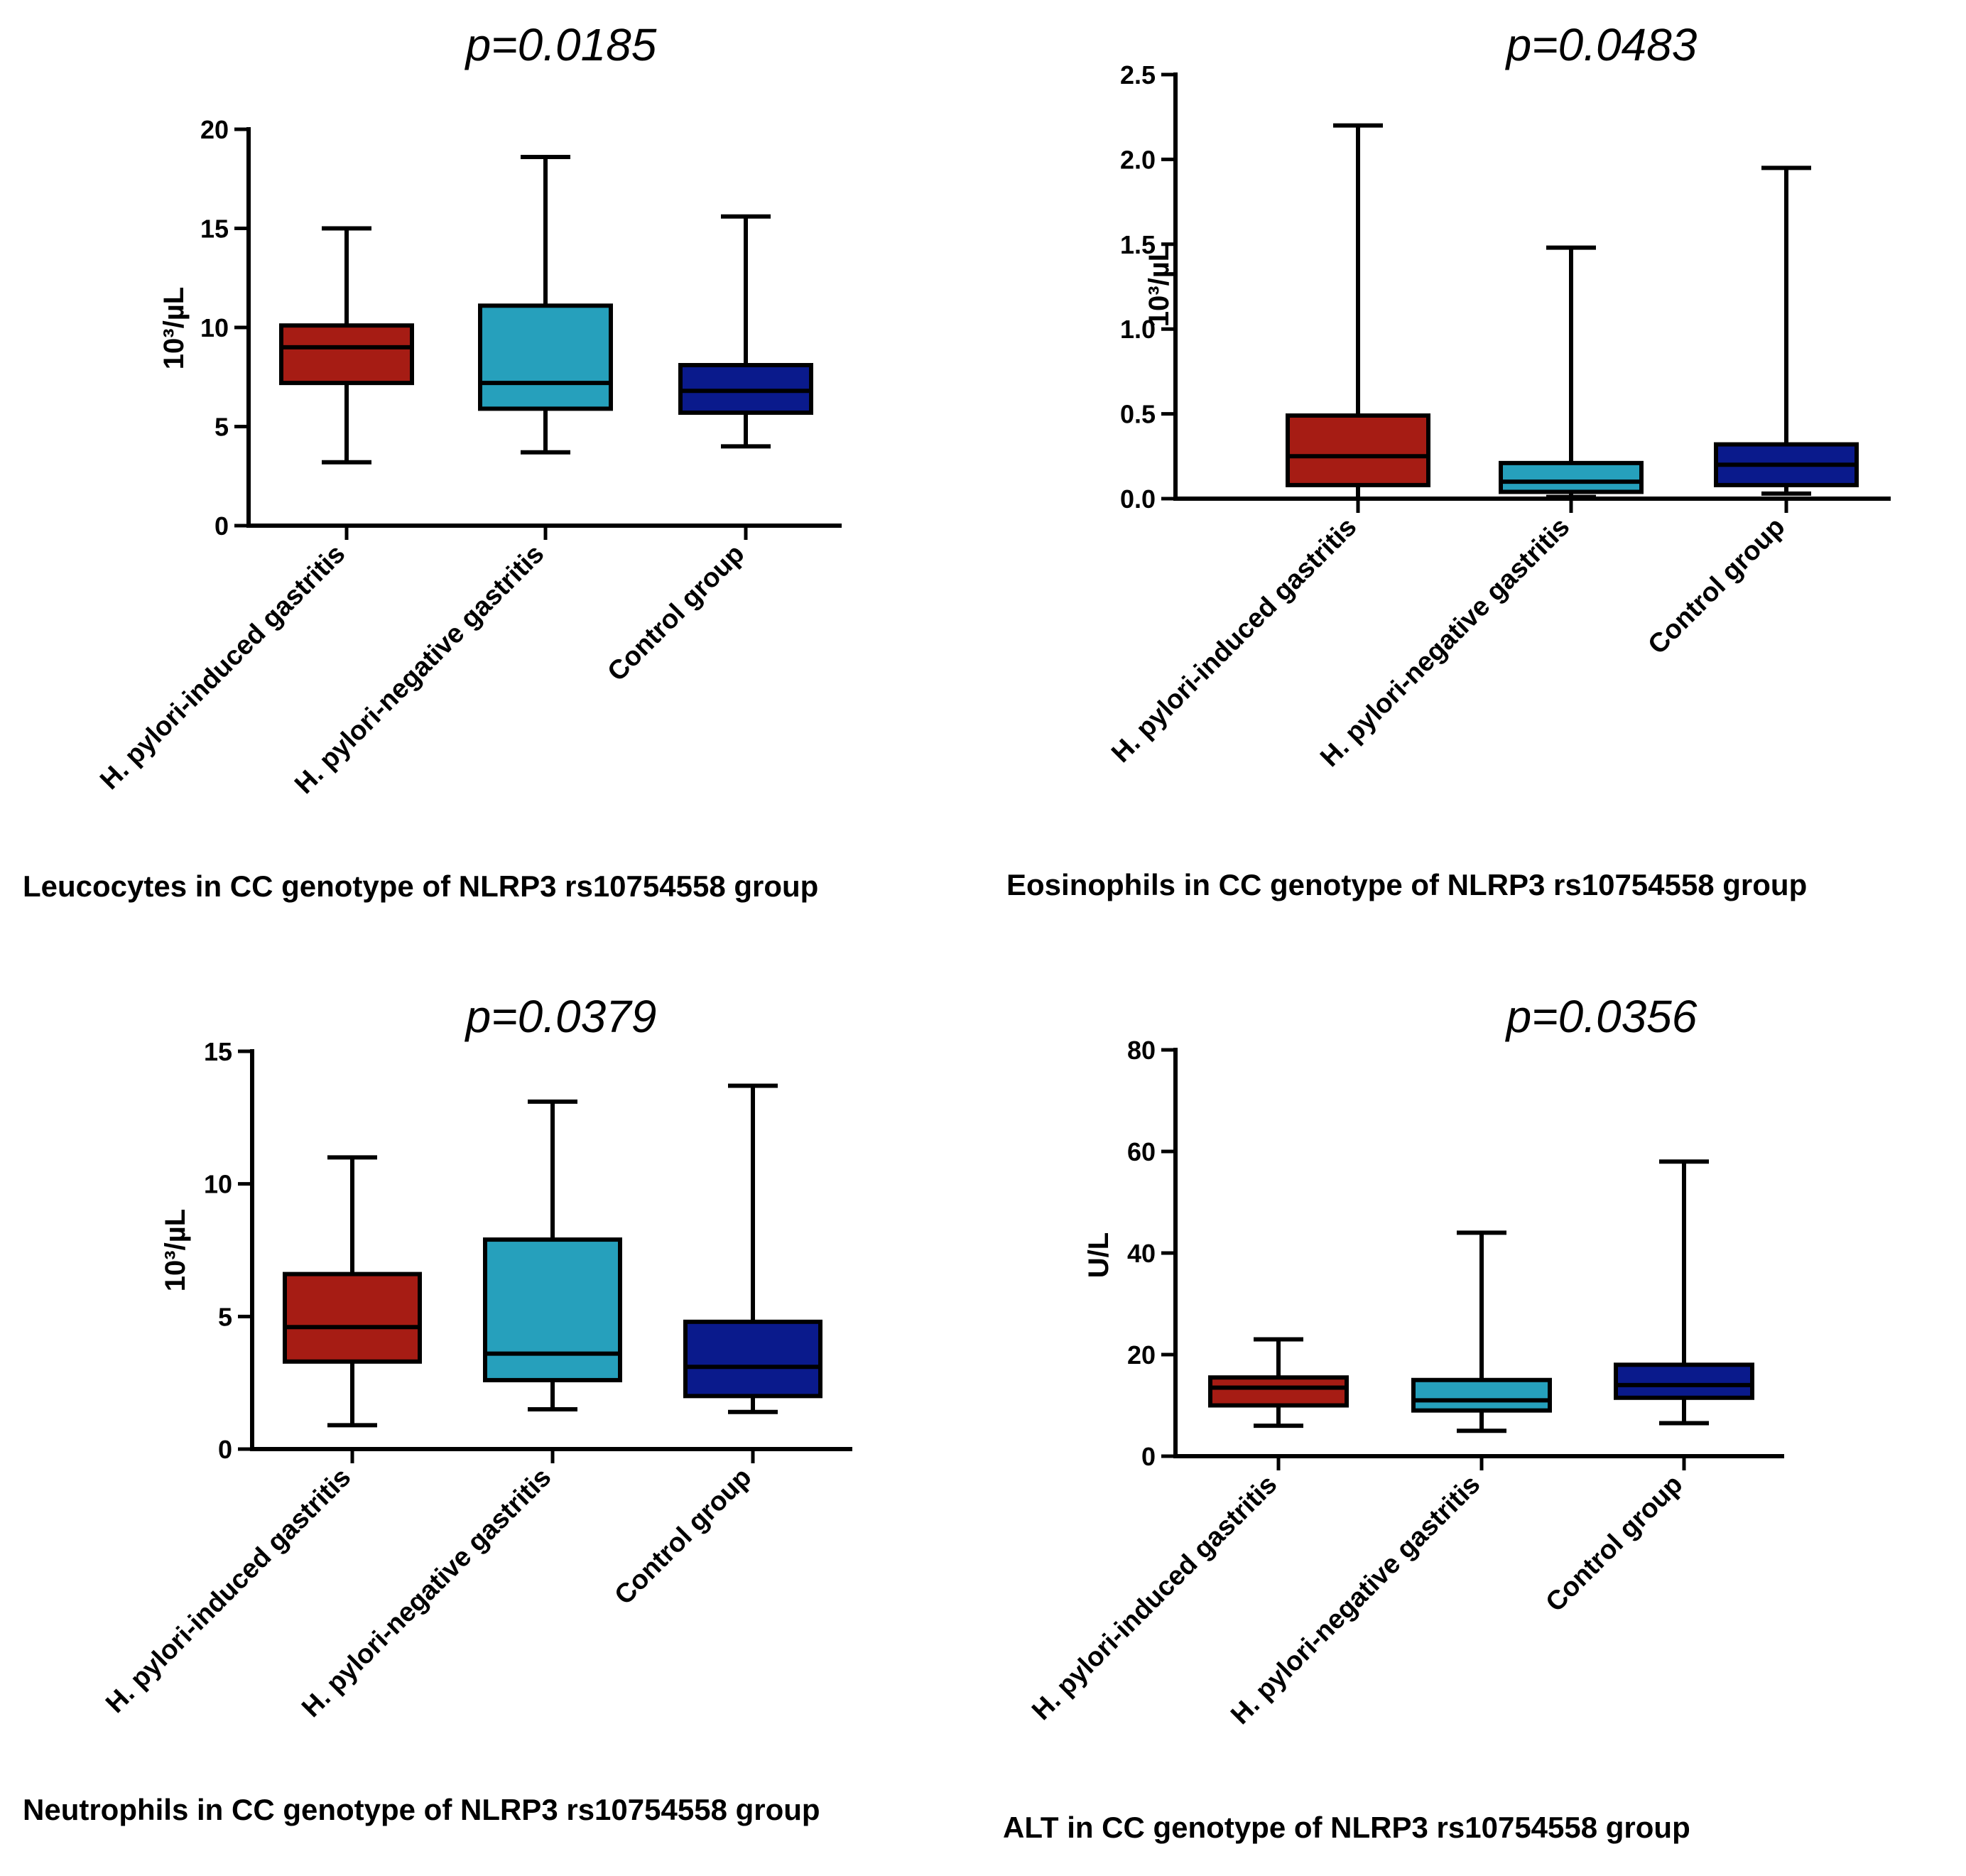 Image resolution: width=1966 pixels, height=1876 pixels. What do you see at coordinates (1138, 159) in the screenshot?
I see `y-tick-label: 2.0` at bounding box center [1138, 159].